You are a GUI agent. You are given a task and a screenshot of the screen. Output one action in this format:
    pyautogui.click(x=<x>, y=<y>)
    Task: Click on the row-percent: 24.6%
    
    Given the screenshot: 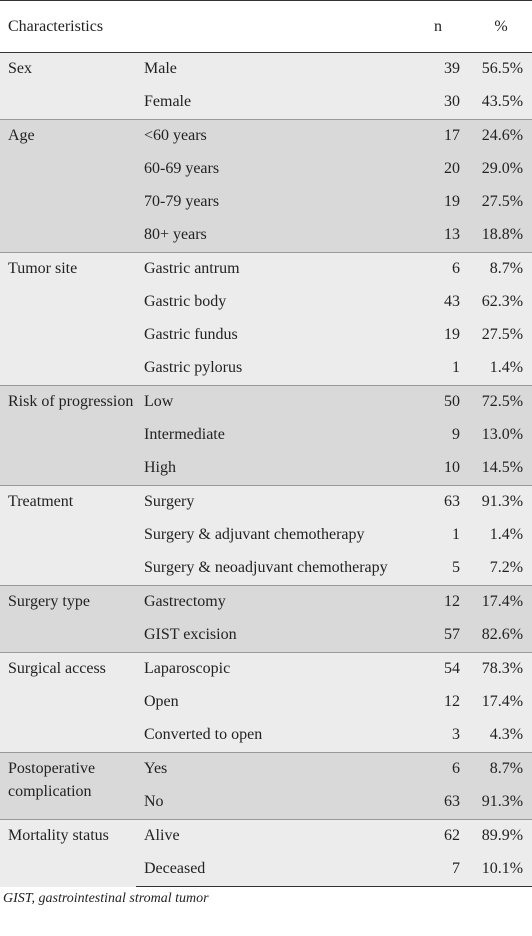 What is the action you would take?
    pyautogui.click(x=497, y=136)
    